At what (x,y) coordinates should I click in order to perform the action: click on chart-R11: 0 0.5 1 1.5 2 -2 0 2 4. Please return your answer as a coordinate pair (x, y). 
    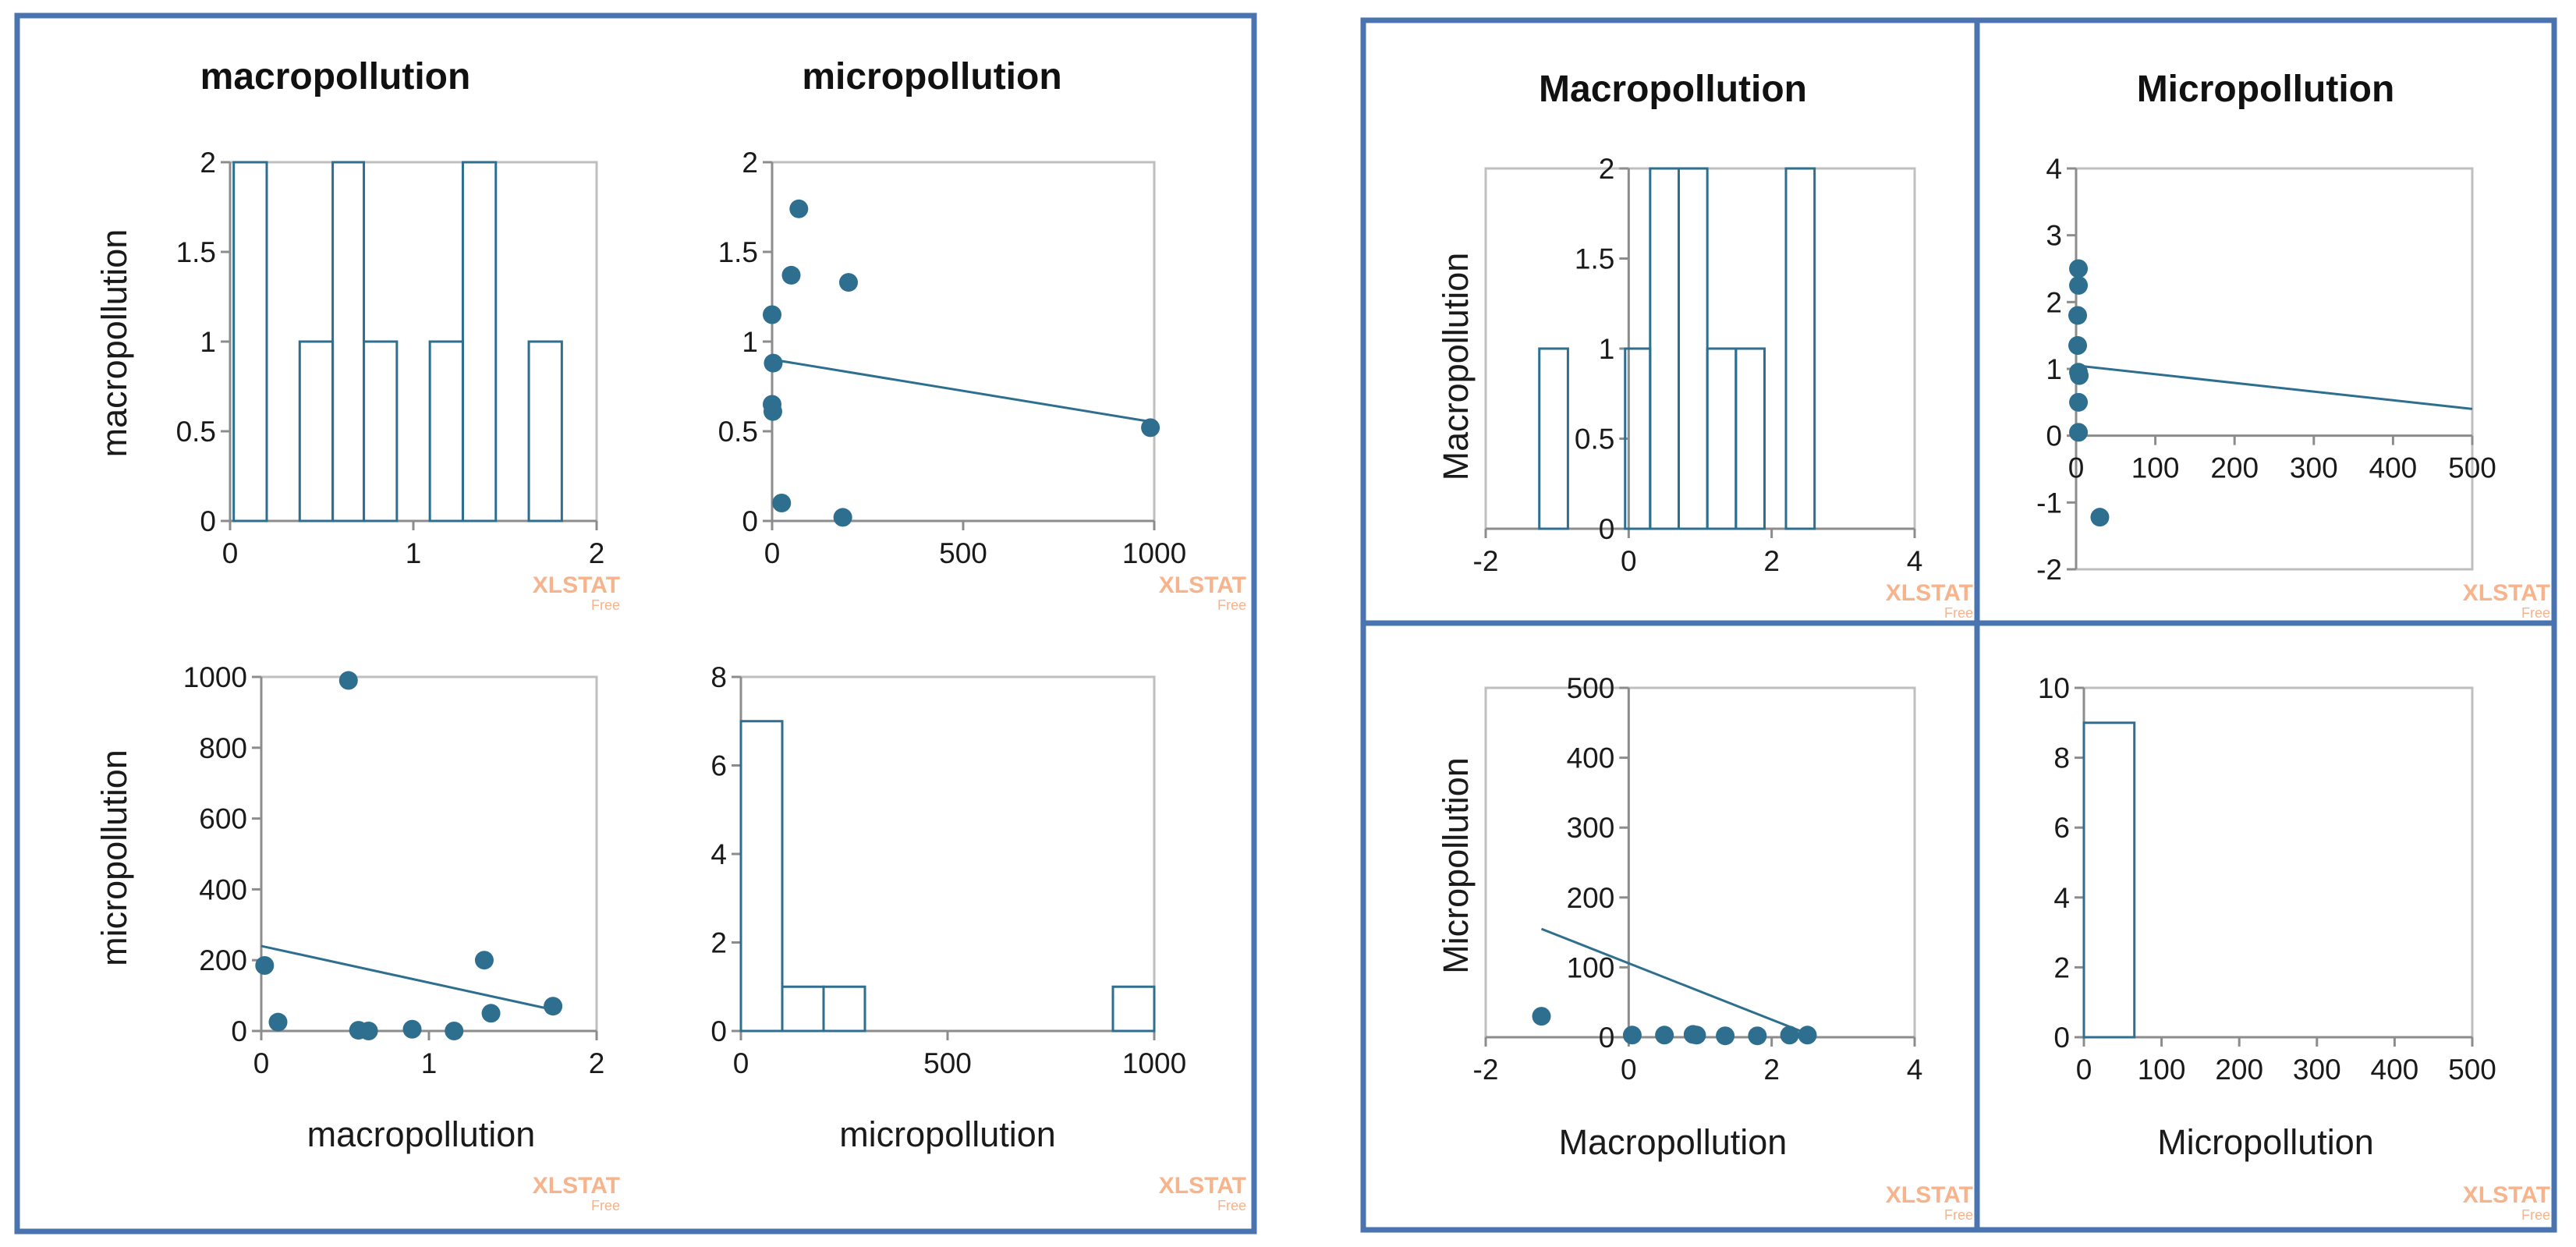
    Looking at the image, I should click on (1698, 365).